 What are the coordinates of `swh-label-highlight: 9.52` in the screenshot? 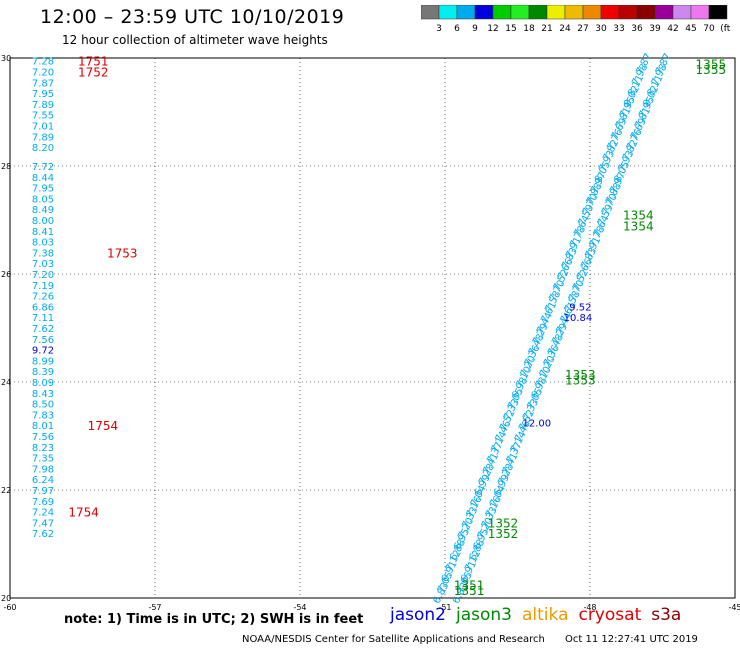 It's located at (580, 307).